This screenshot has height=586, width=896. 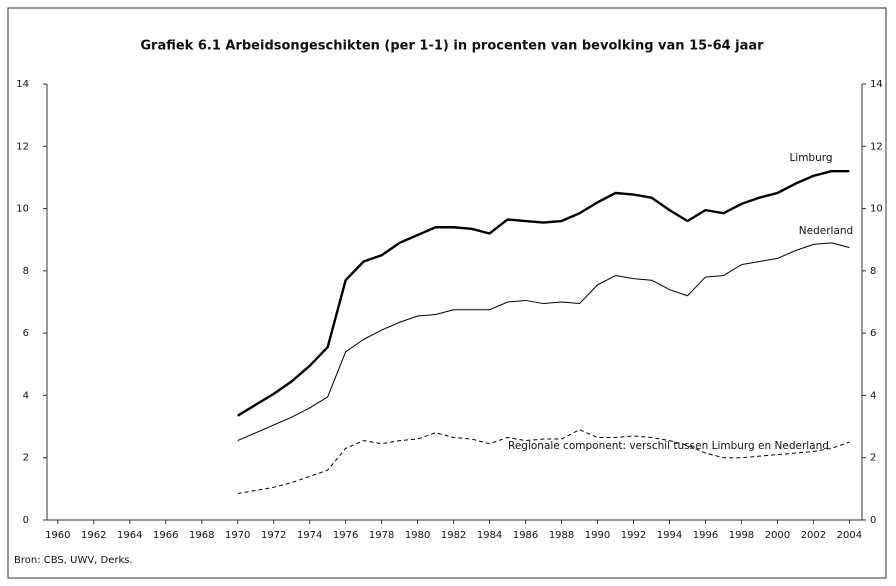 I want to click on y-tick-label: 0, so click(x=26, y=520).